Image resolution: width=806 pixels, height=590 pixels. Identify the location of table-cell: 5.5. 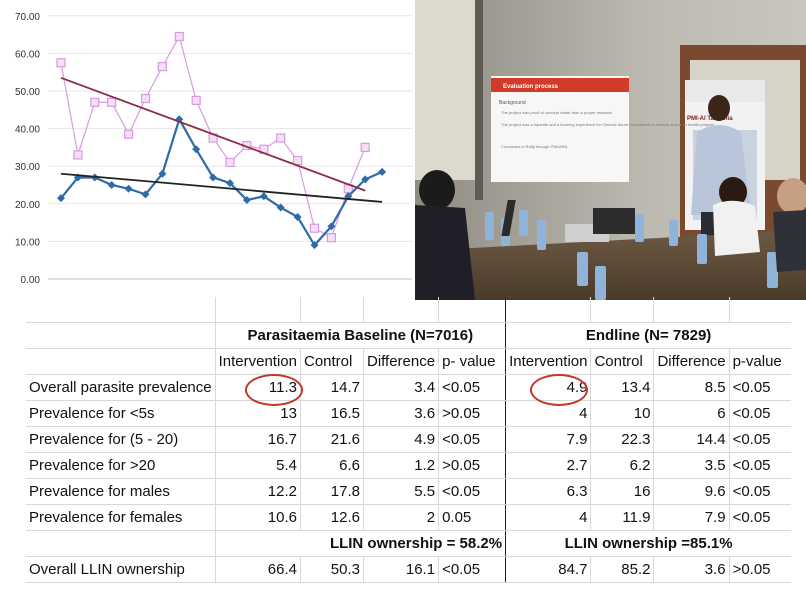
(401, 491).